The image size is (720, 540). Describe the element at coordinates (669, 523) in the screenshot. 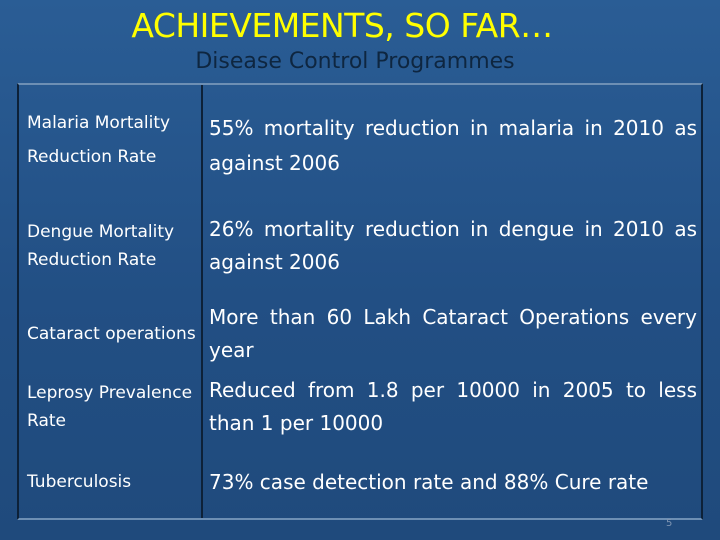

I see `slide-number: 5` at that location.